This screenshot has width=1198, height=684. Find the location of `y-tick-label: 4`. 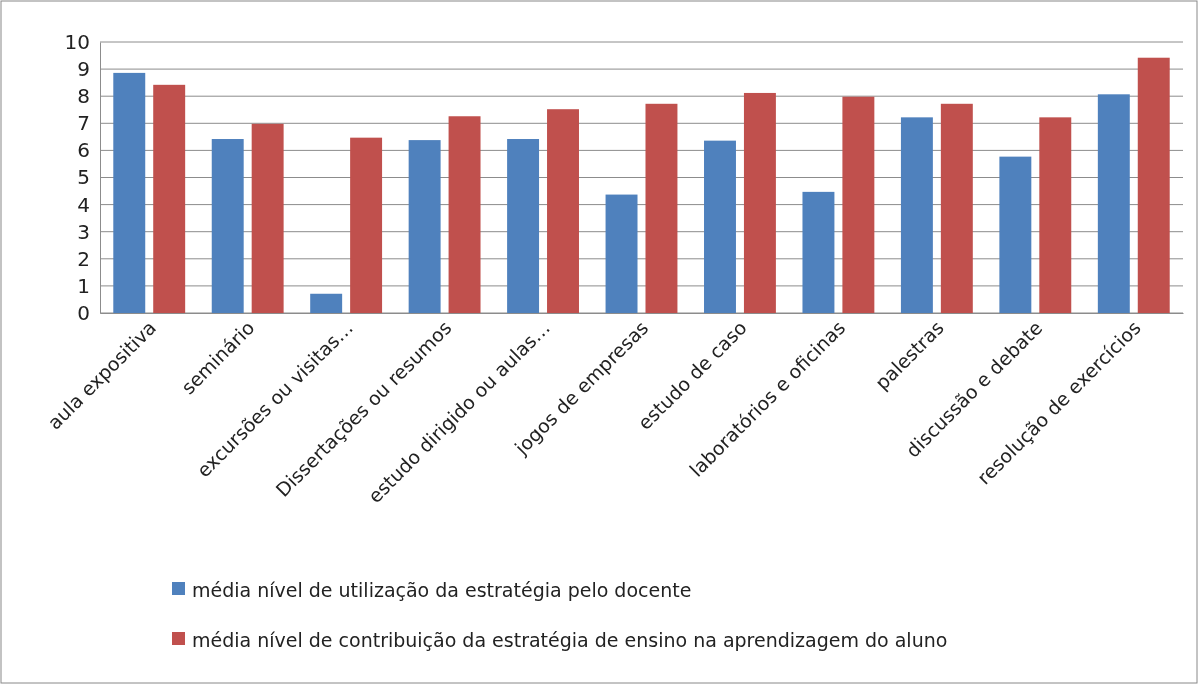

y-tick-label: 4 is located at coordinates (83, 204).